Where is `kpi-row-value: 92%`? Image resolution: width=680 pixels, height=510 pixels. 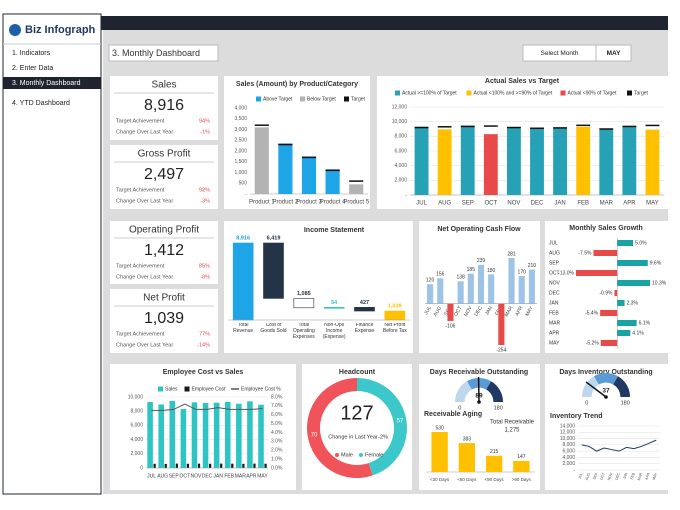
kpi-row-value: 92% is located at coordinates (204, 190).